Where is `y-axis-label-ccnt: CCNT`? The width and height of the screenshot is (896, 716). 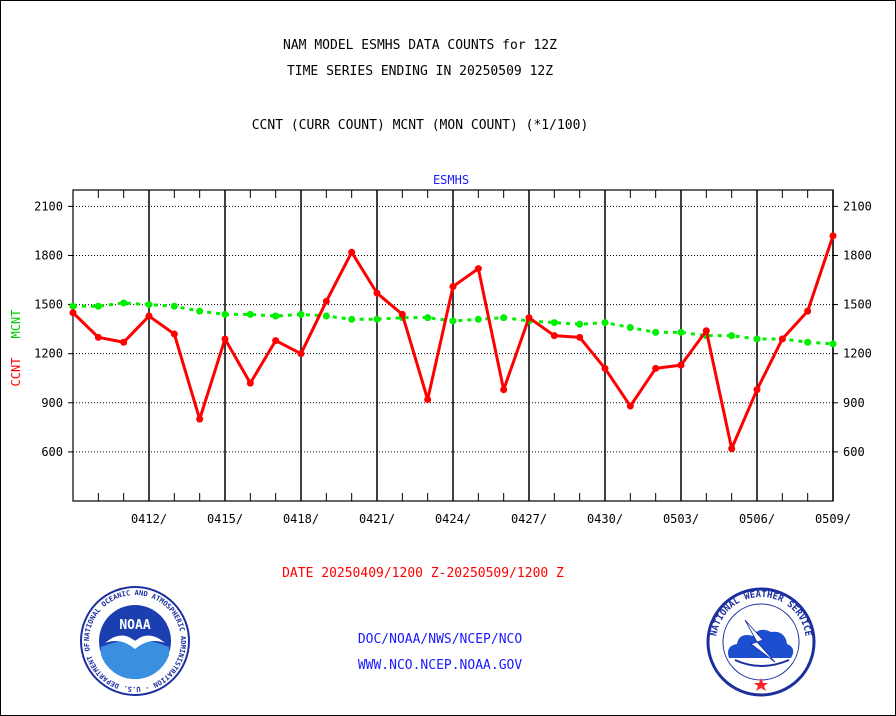 y-axis-label-ccnt: CCNT is located at coordinates (16, 372).